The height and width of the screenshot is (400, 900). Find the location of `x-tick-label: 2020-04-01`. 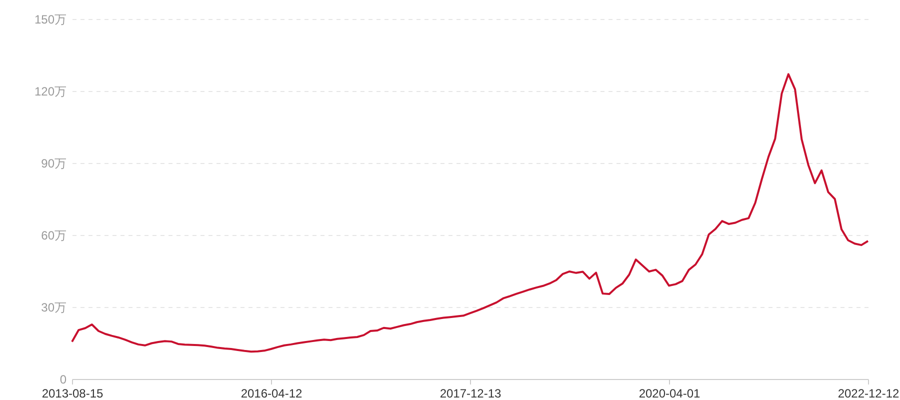

x-tick-label: 2020-04-01 is located at coordinates (669, 393).